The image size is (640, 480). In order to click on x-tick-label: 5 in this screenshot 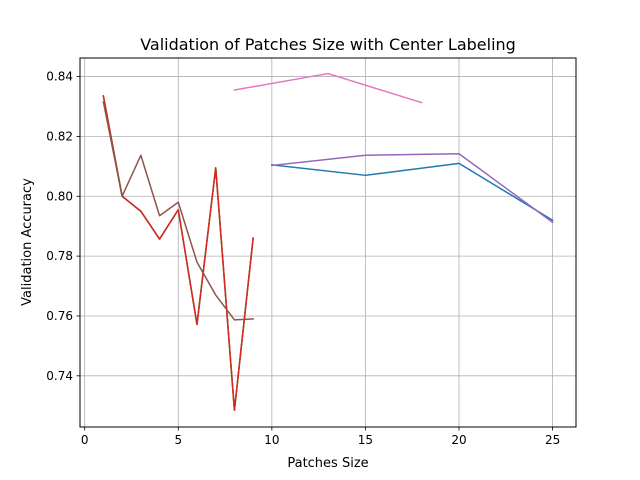, I will do `click(178, 440)`.